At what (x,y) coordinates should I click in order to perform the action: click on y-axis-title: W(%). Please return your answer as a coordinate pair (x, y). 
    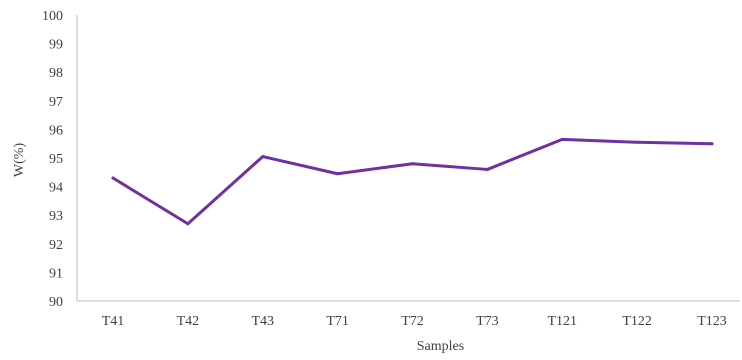
    Looking at the image, I should click on (19, 160).